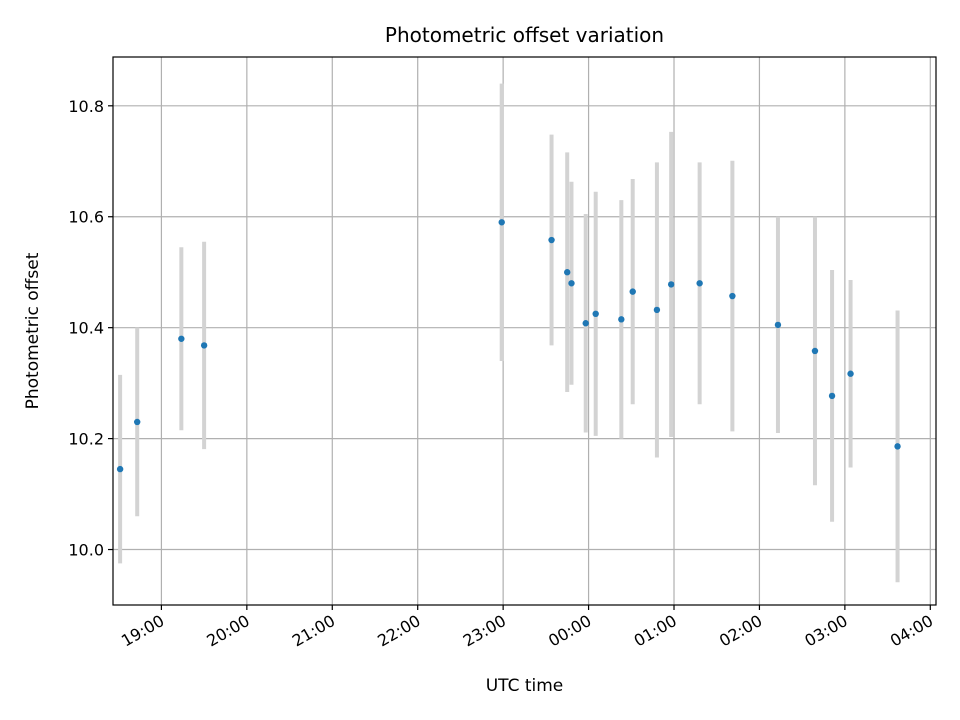 The width and height of the screenshot is (960, 720). What do you see at coordinates (33, 330) in the screenshot?
I see `y-axis-label: Photometric offset` at bounding box center [33, 330].